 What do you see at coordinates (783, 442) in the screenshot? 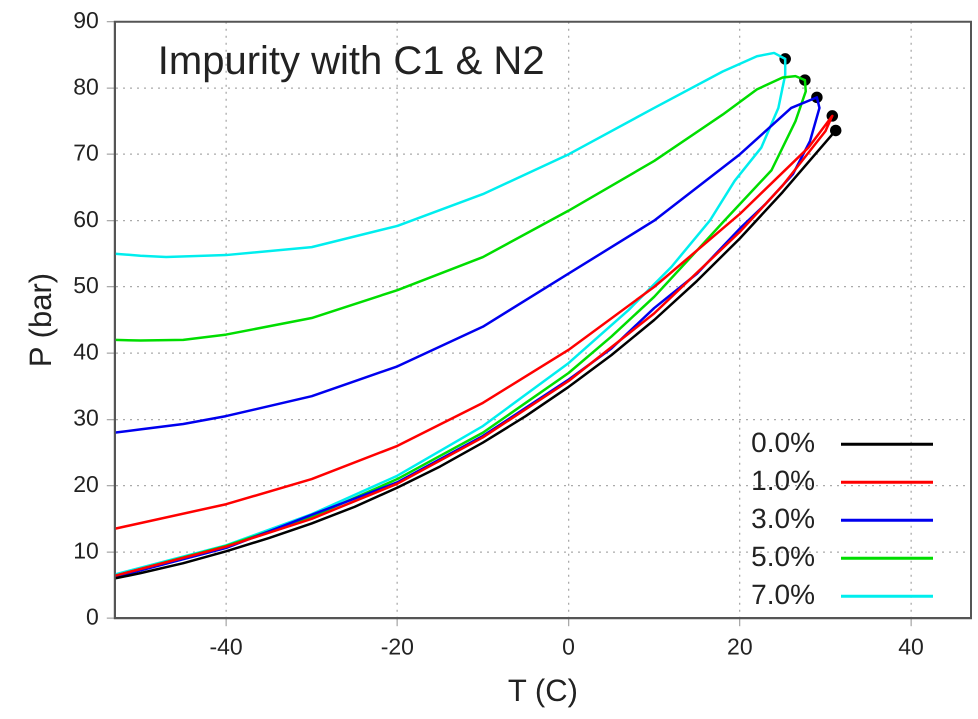
I see `legend-label: 0.0%` at bounding box center [783, 442].